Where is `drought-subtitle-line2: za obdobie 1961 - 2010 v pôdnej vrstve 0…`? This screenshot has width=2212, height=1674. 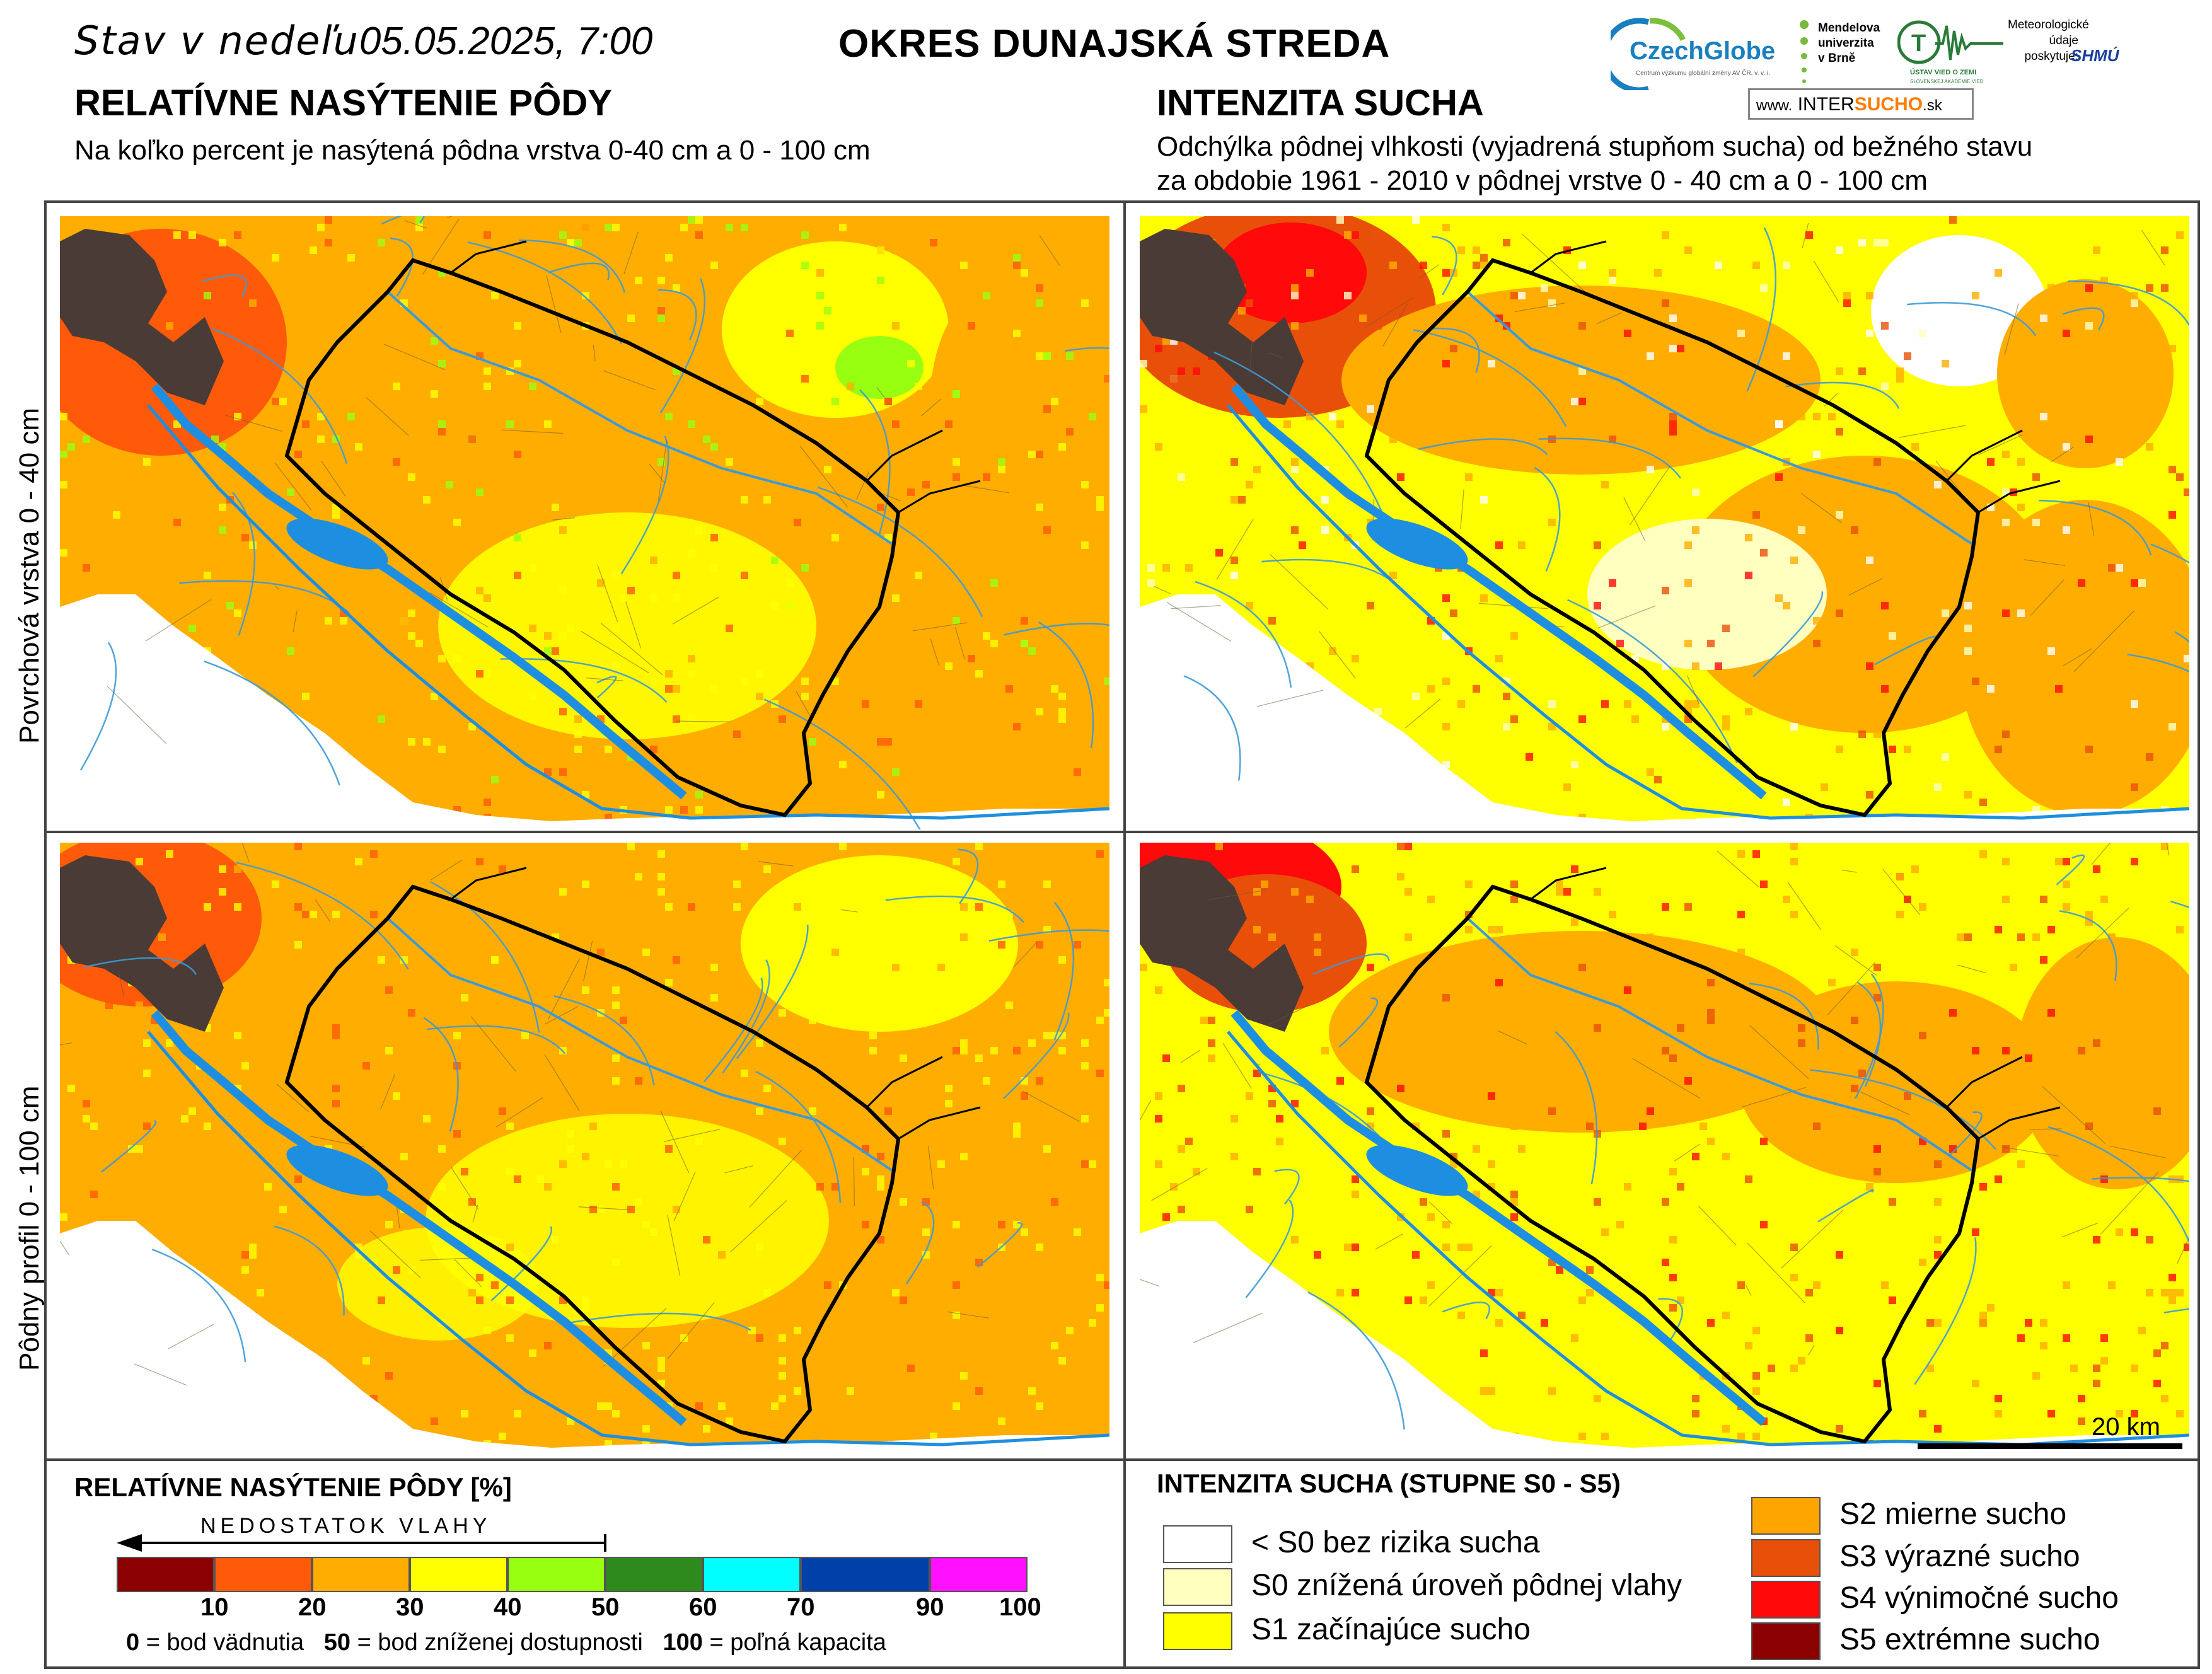
drought-subtitle-line2: za obdobie 1961 - 2010 v pôdnej vrstve 0… is located at coordinates (1542, 180).